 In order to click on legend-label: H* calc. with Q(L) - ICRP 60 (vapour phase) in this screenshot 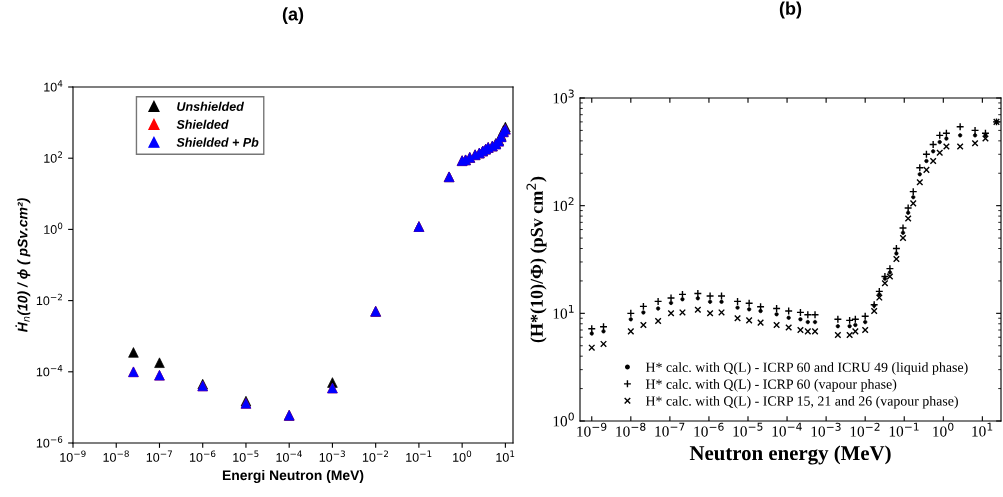, I will do `click(771, 385)`.